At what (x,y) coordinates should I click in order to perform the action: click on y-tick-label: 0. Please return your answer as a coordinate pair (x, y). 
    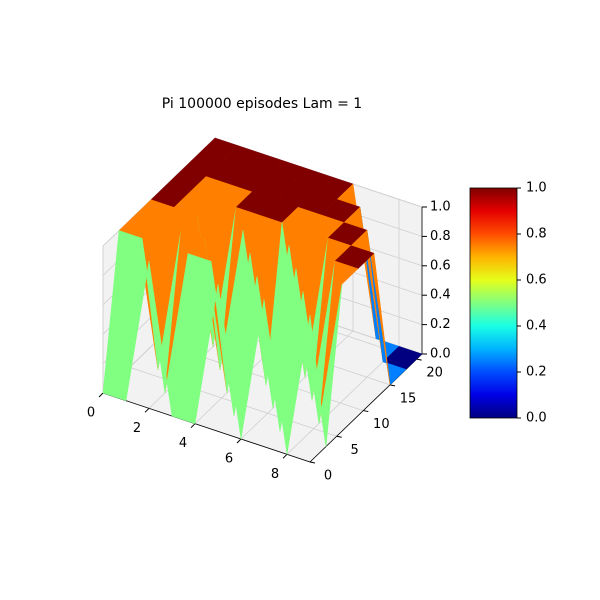
    Looking at the image, I should click on (328, 476).